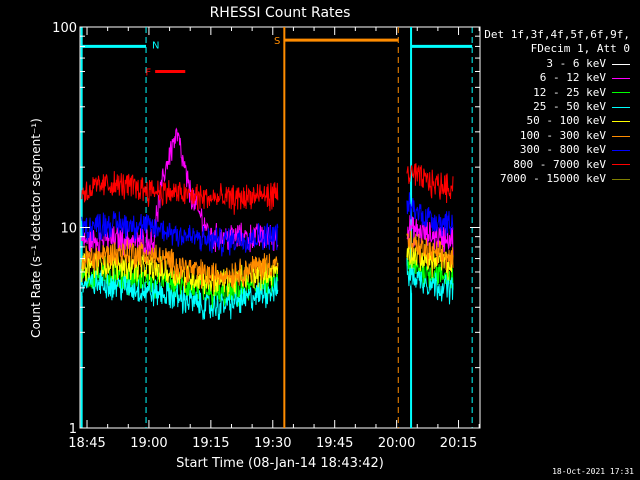 This screenshot has width=640, height=480. Describe the element at coordinates (396, 443) in the screenshot. I see `x-tick-label: 20:00` at that location.